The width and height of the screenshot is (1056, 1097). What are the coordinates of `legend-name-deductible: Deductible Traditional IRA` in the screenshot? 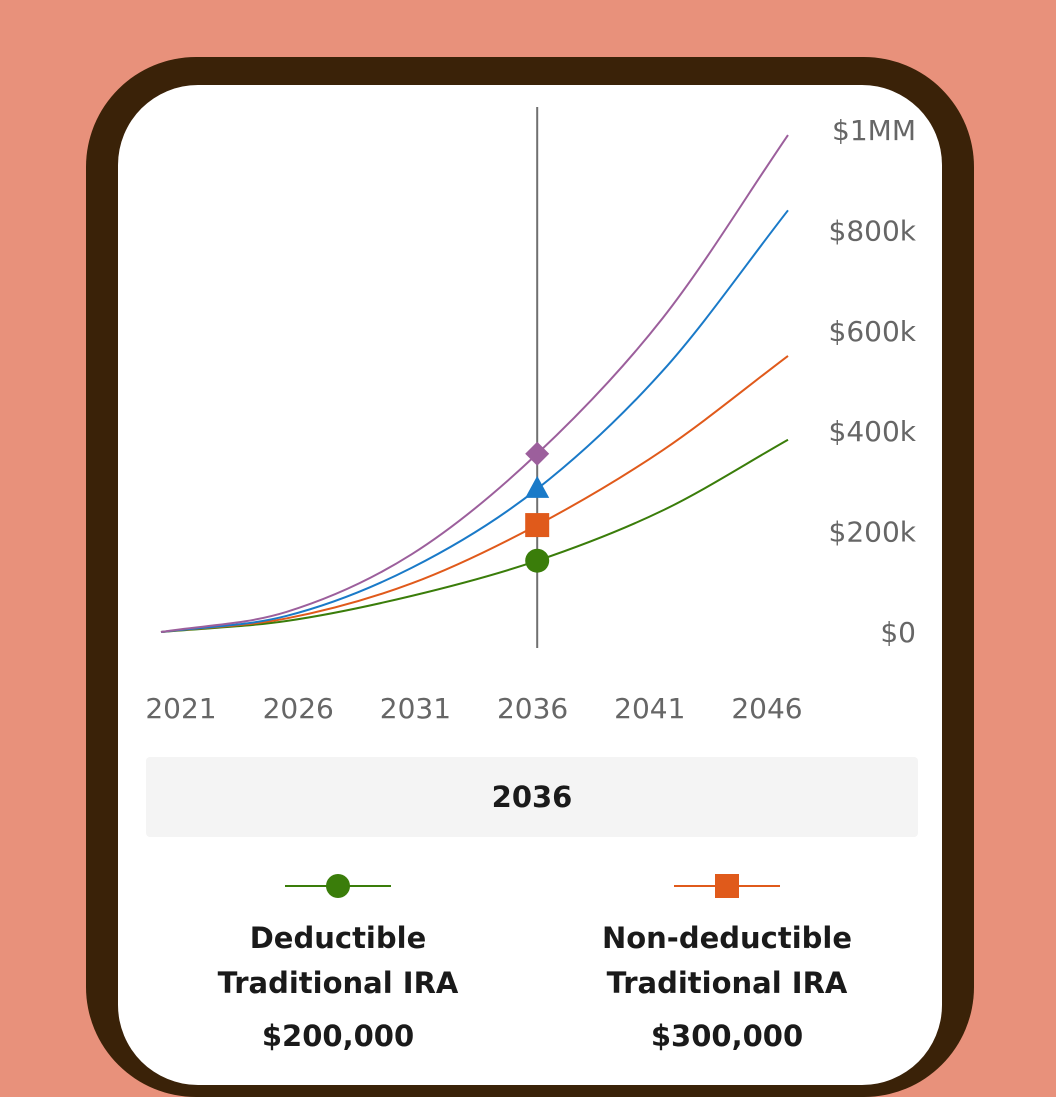 It's located at (338, 961).